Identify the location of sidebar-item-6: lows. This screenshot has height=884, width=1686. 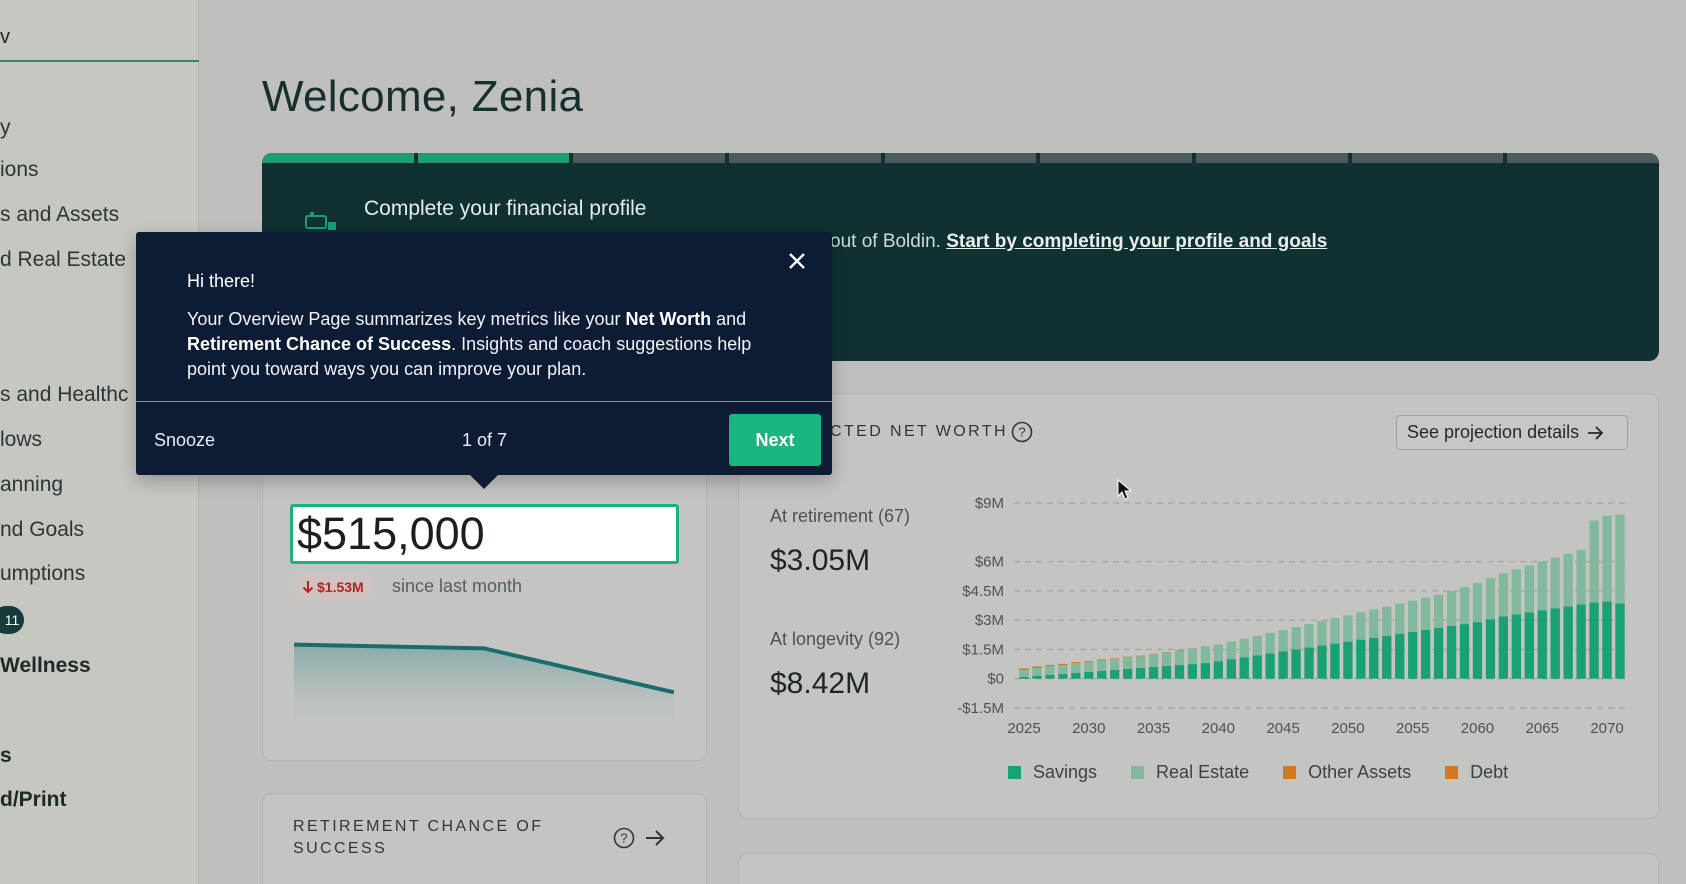
(21, 439).